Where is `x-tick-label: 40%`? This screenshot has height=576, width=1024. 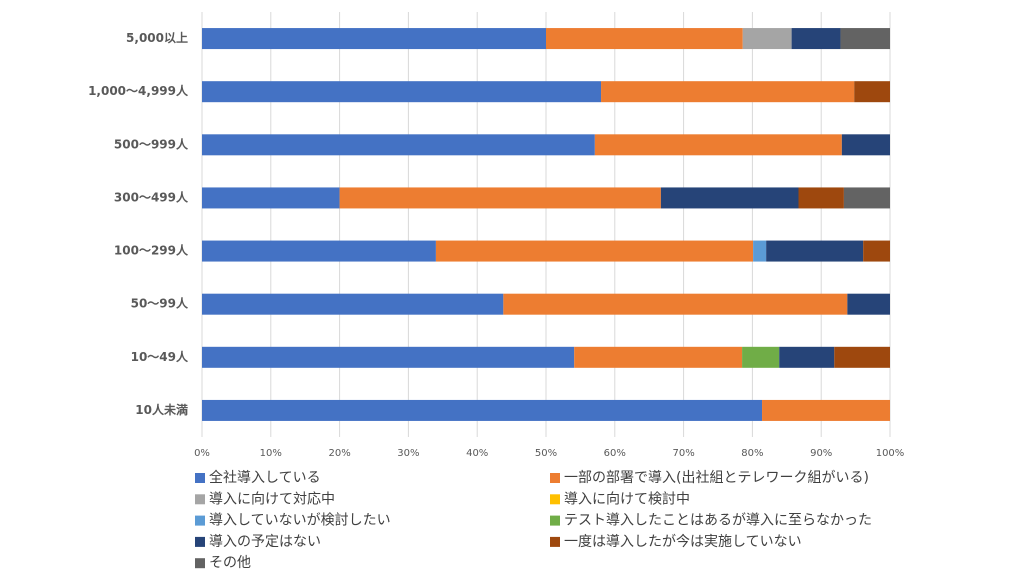
x-tick-label: 40% is located at coordinates (477, 453).